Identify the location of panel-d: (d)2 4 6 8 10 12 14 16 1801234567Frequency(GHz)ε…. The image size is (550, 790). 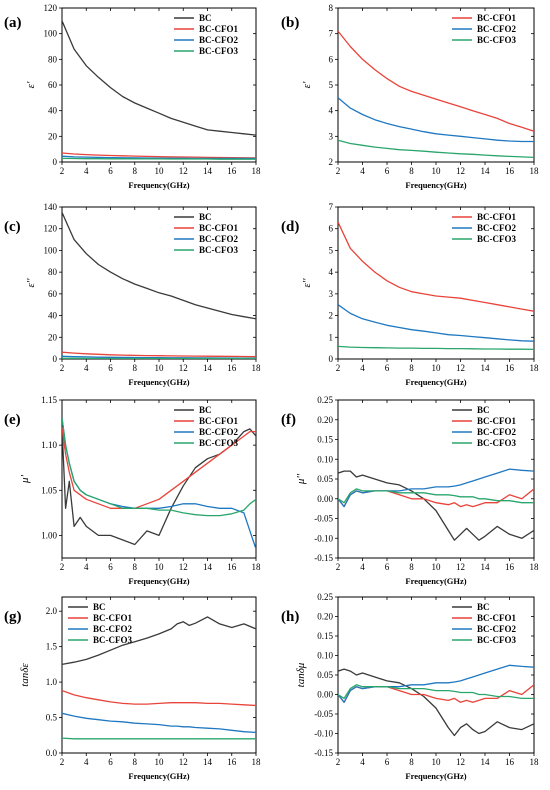
(410, 294).